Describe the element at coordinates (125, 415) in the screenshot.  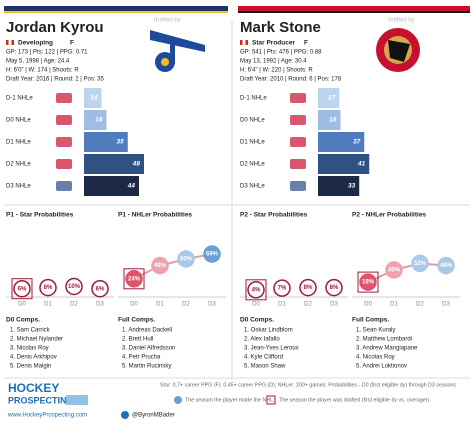
I see `twitter-icon` at that location.